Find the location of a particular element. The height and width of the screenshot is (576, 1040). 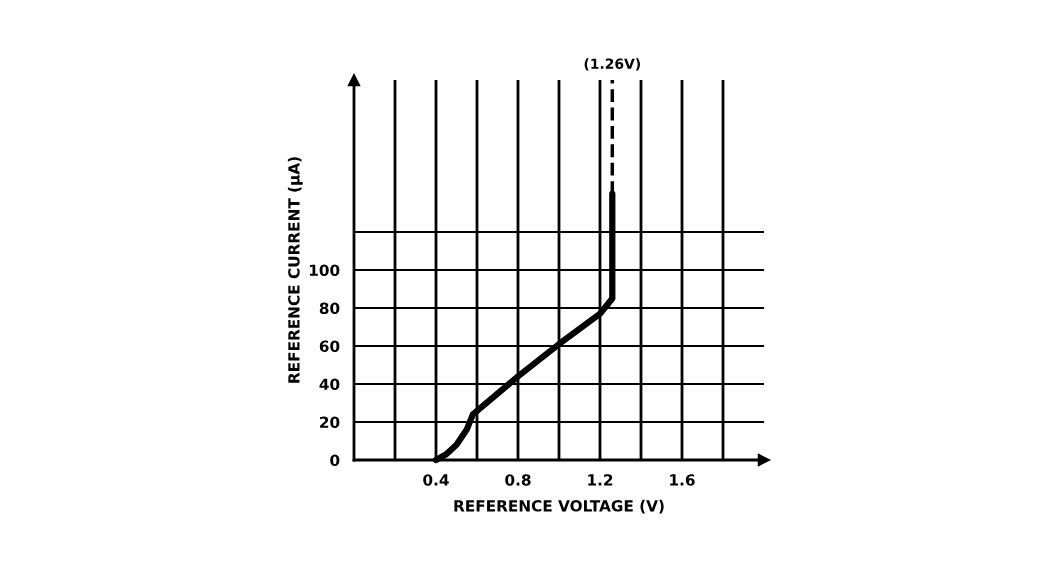

x-tick-label: 1.2 is located at coordinates (600, 480).